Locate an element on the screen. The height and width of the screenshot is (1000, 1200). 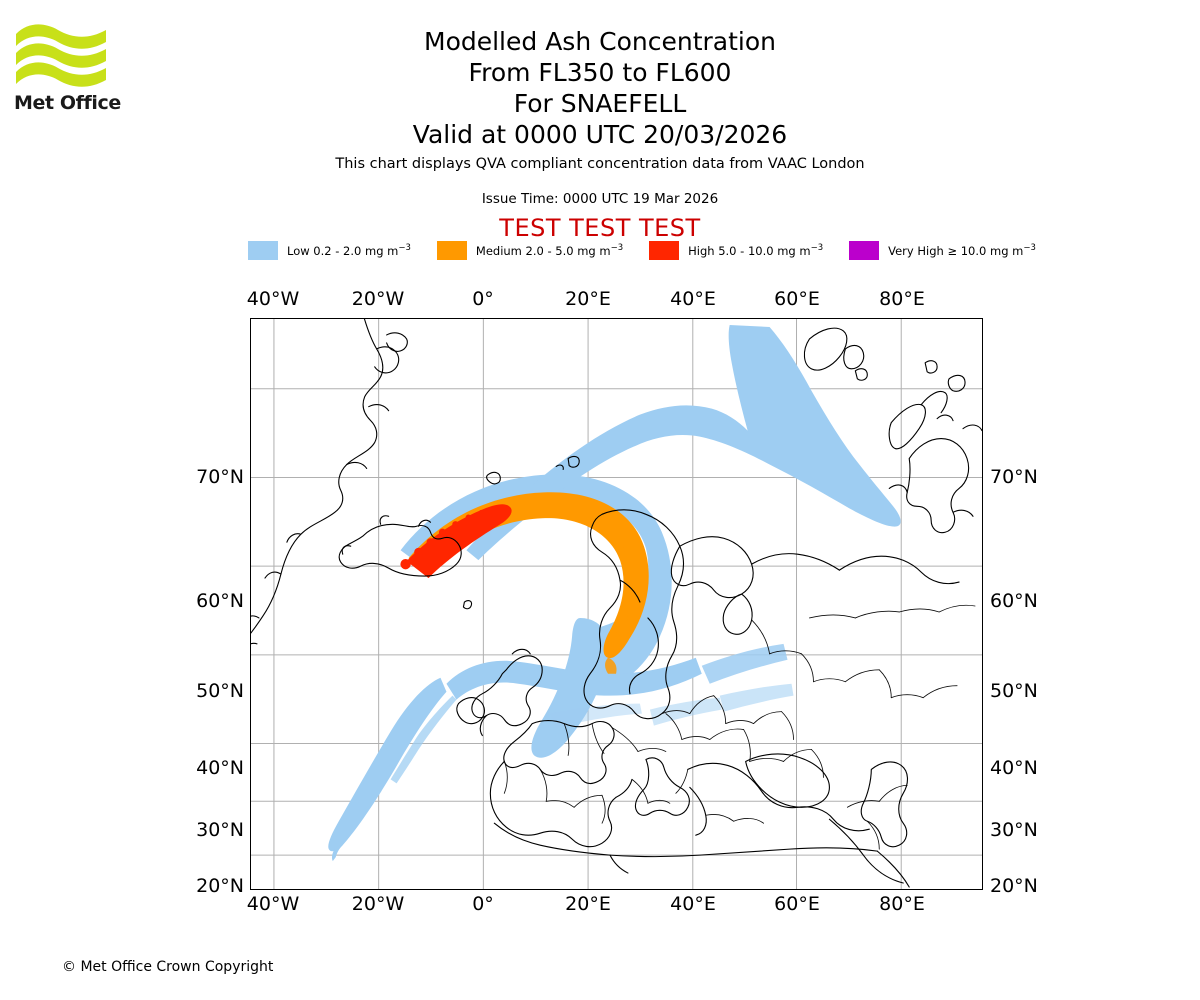
legend-label-medium: Medium 2.0 - 5.0 mg m−3 is located at coordinates (549, 250).